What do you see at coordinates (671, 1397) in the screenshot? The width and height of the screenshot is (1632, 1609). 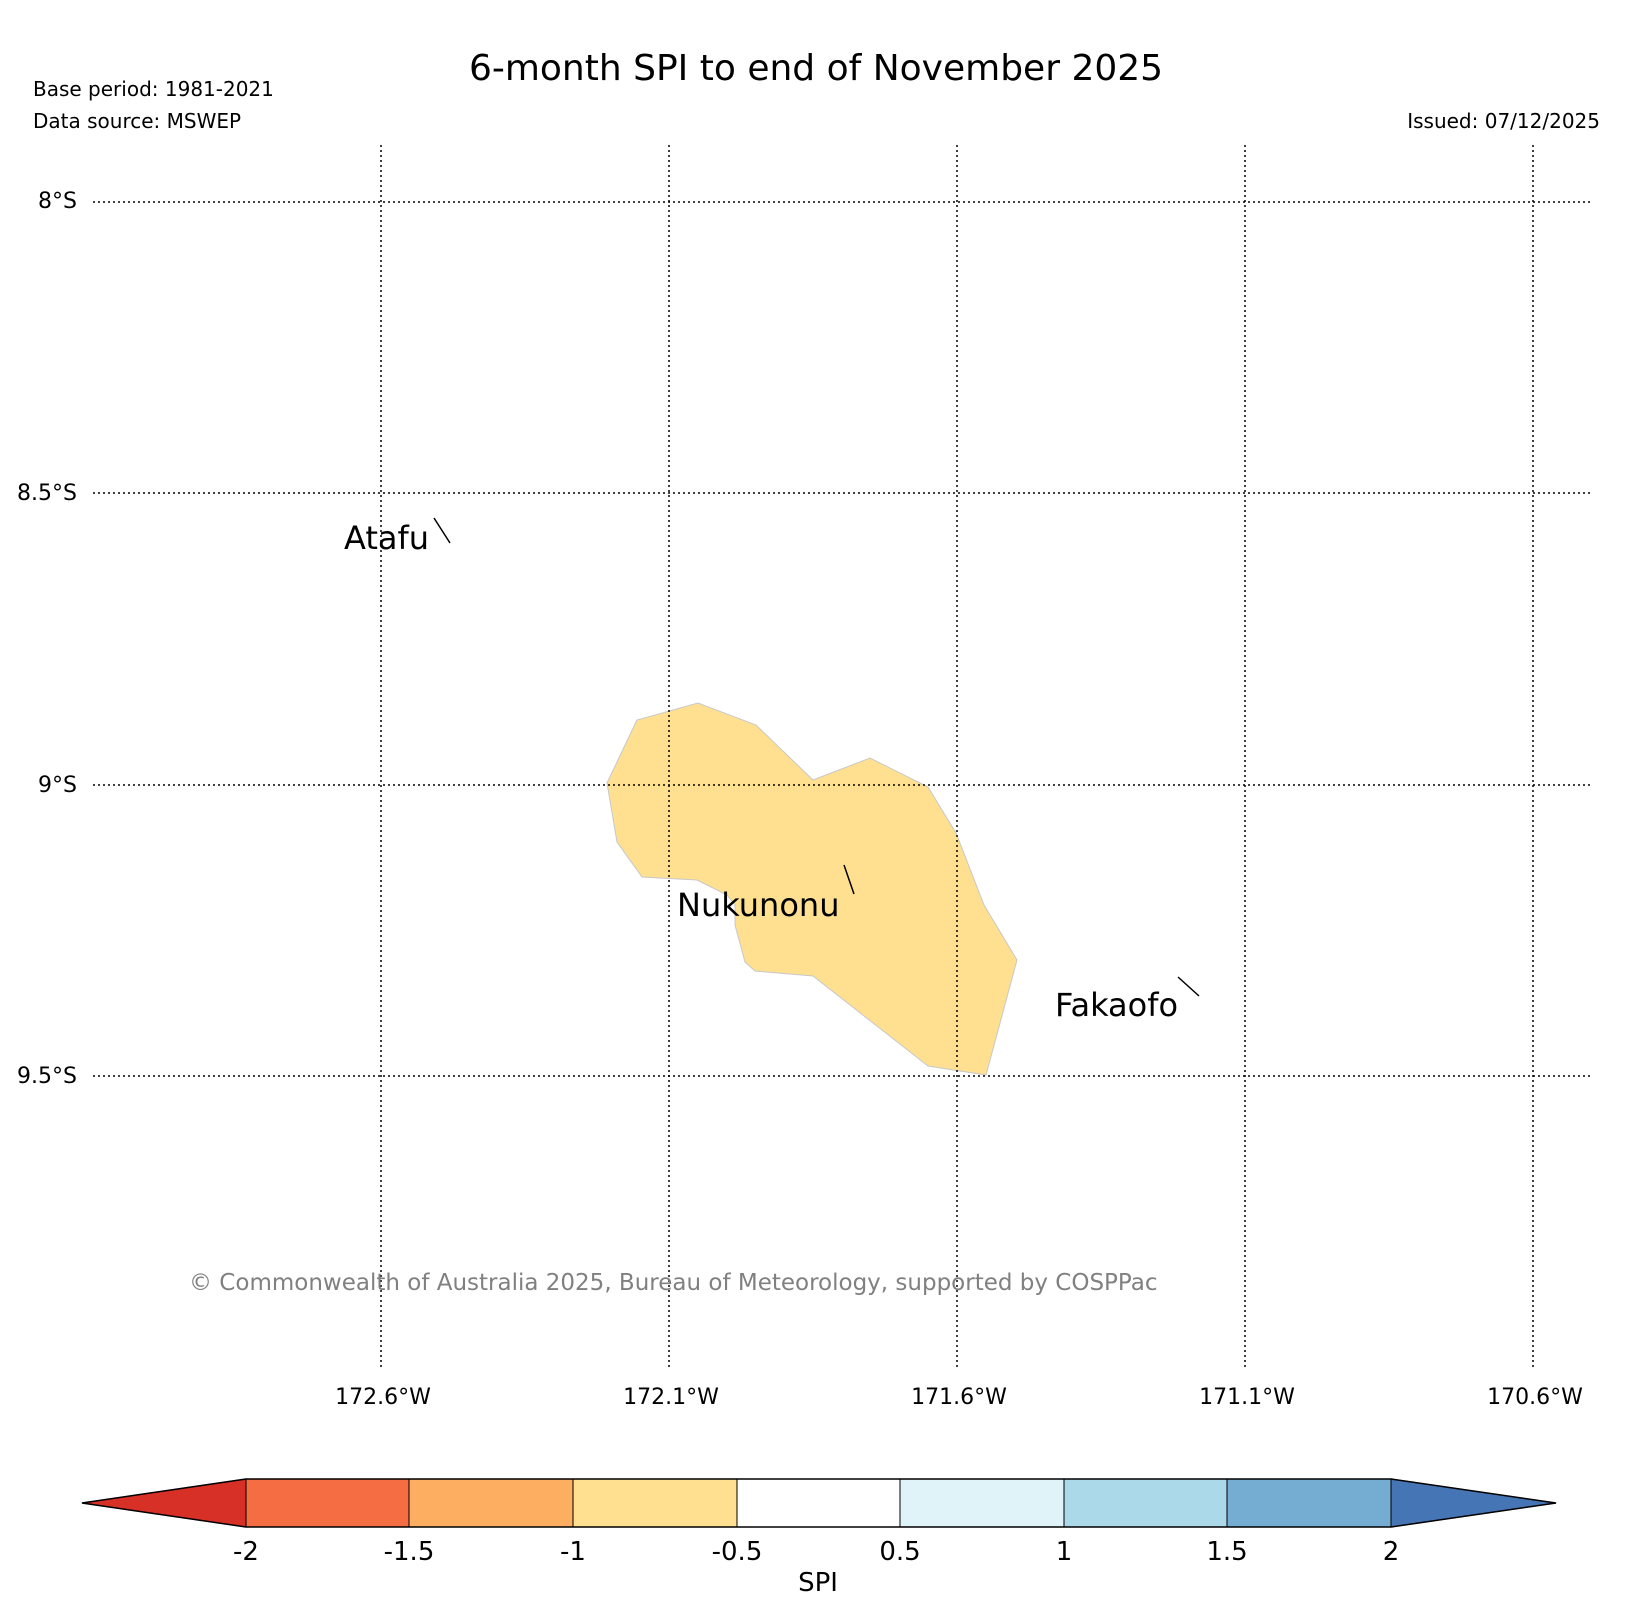 I see `lon-label: 172.1°W` at bounding box center [671, 1397].